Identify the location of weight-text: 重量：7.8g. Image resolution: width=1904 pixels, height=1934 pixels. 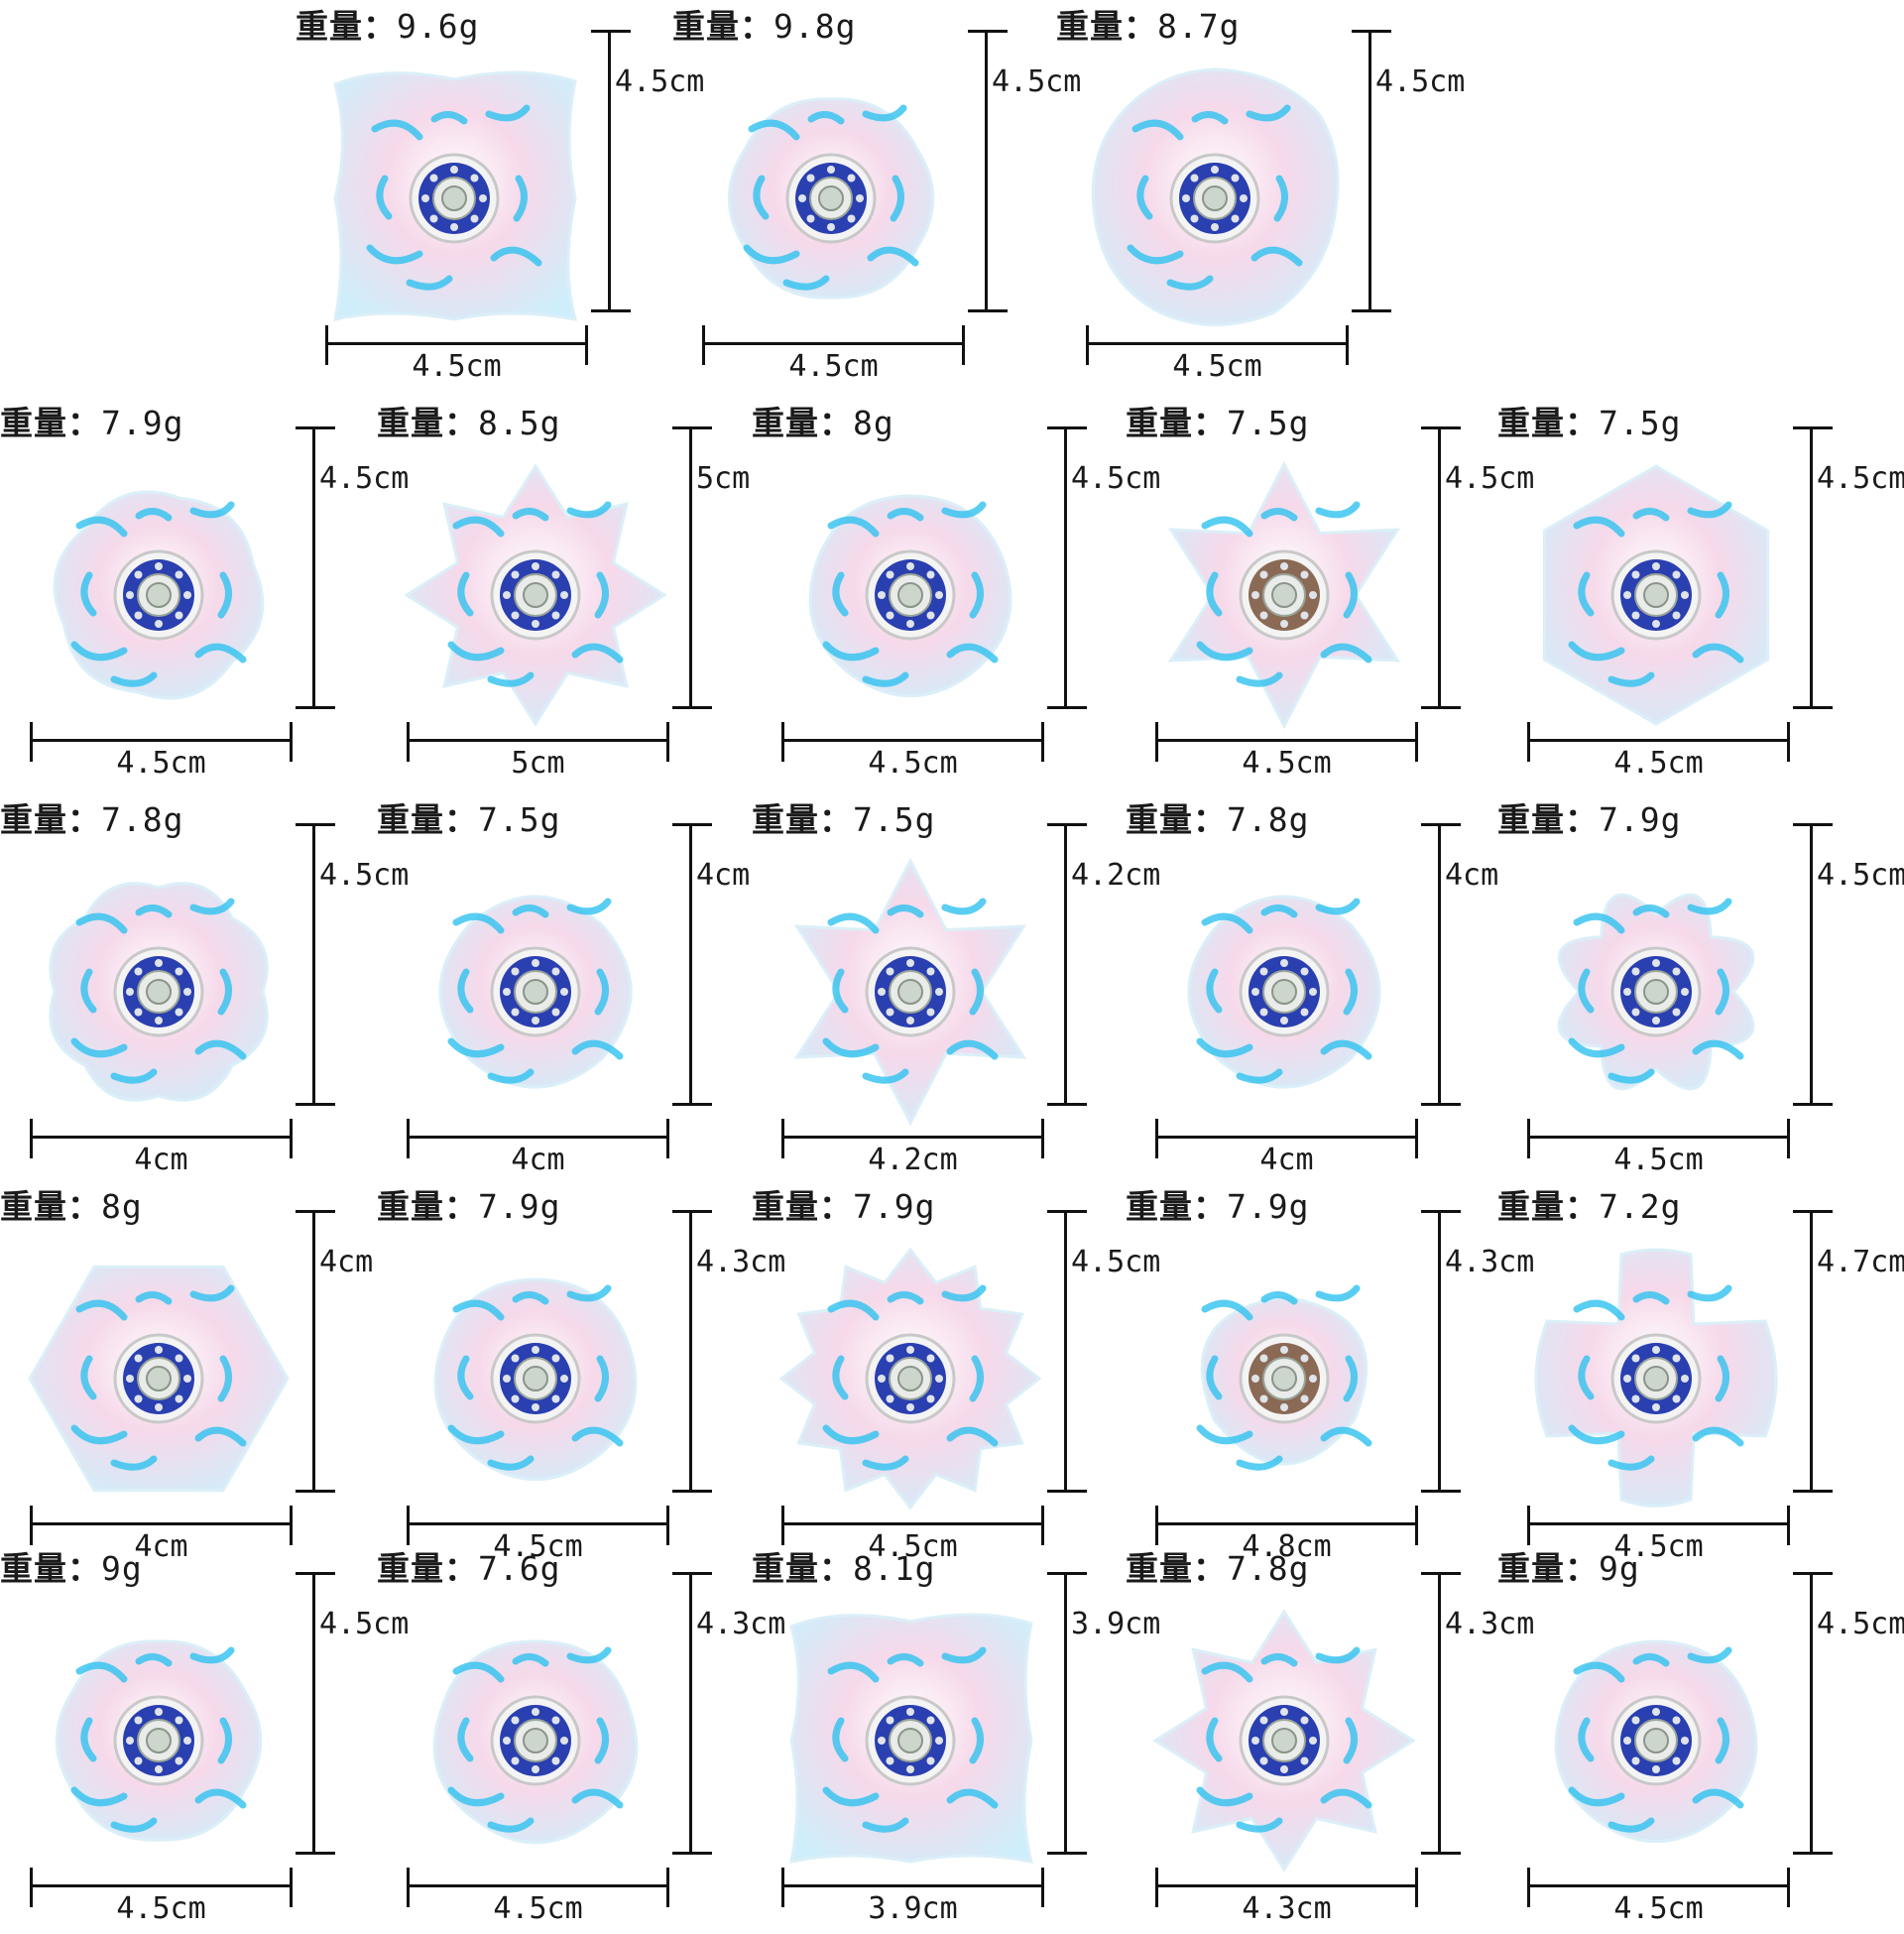
(1217, 817).